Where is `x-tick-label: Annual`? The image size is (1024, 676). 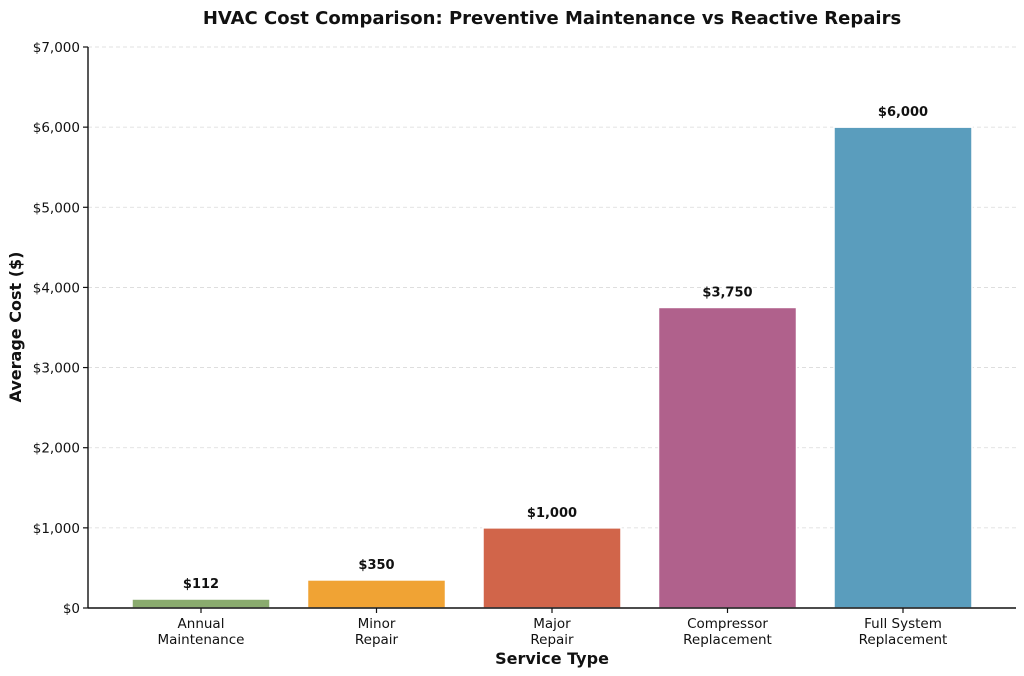
x-tick-label: Annual is located at coordinates (201, 624).